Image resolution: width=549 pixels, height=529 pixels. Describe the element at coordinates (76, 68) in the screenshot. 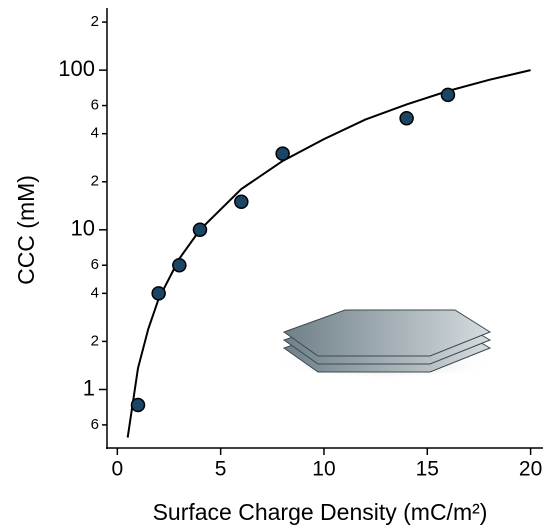

I see `y-tick-label: 100` at that location.